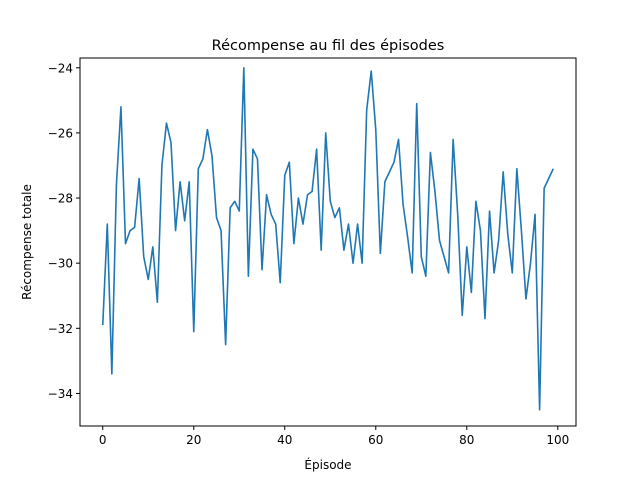 This screenshot has width=640, height=480. I want to click on y-tick-label: −34, so click(60, 394).